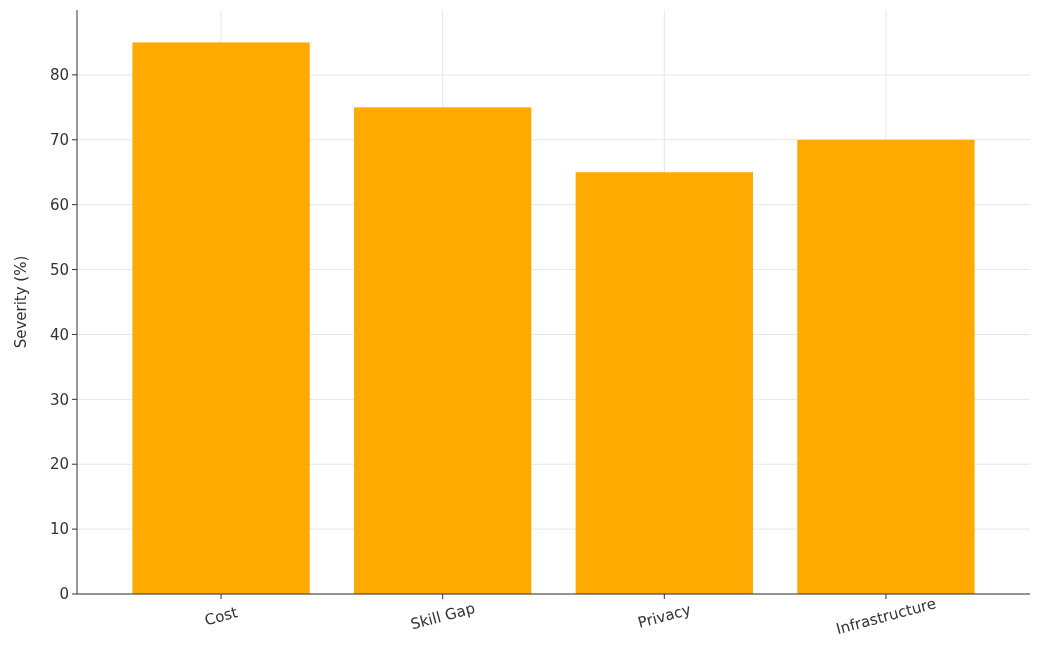 The image size is (1038, 669). What do you see at coordinates (21, 302) in the screenshot?
I see `y-axis-title: Severity (%)` at bounding box center [21, 302].